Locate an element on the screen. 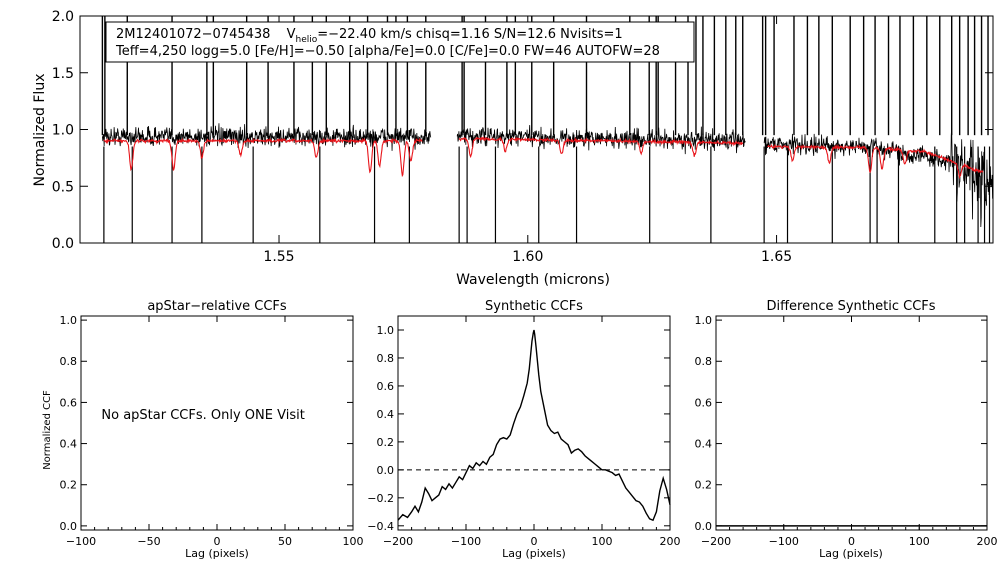 This screenshot has height=576, width=1008. synthetic-ccf-plot-area is located at coordinates (534, 425).